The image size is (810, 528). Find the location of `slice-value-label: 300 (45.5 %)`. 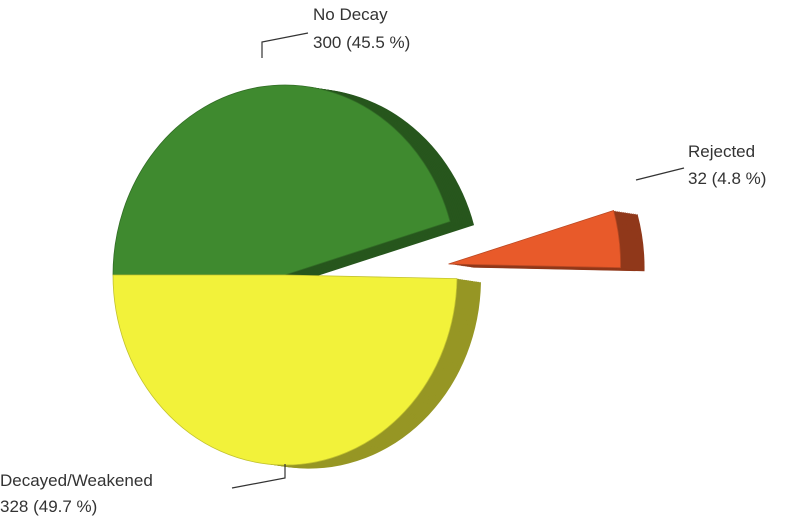

slice-value-label: 300 (45.5 %) is located at coordinates (361, 42).